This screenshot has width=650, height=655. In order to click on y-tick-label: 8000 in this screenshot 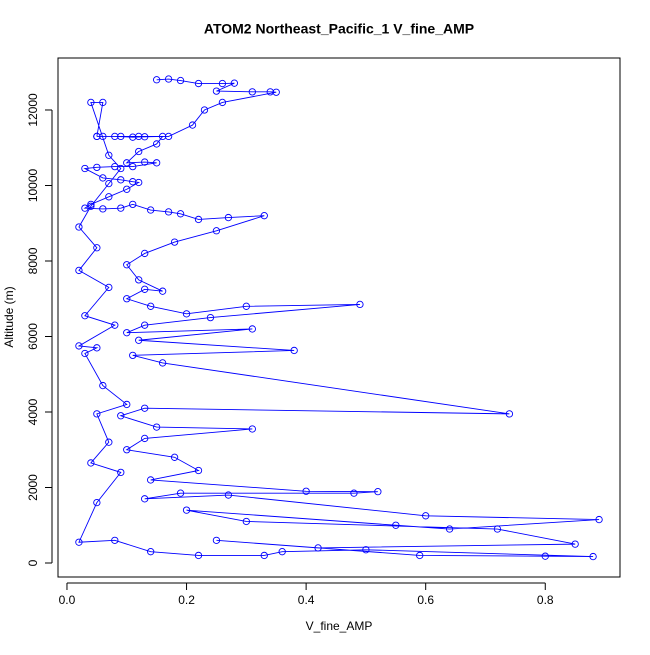, I will do `click(33, 260)`.